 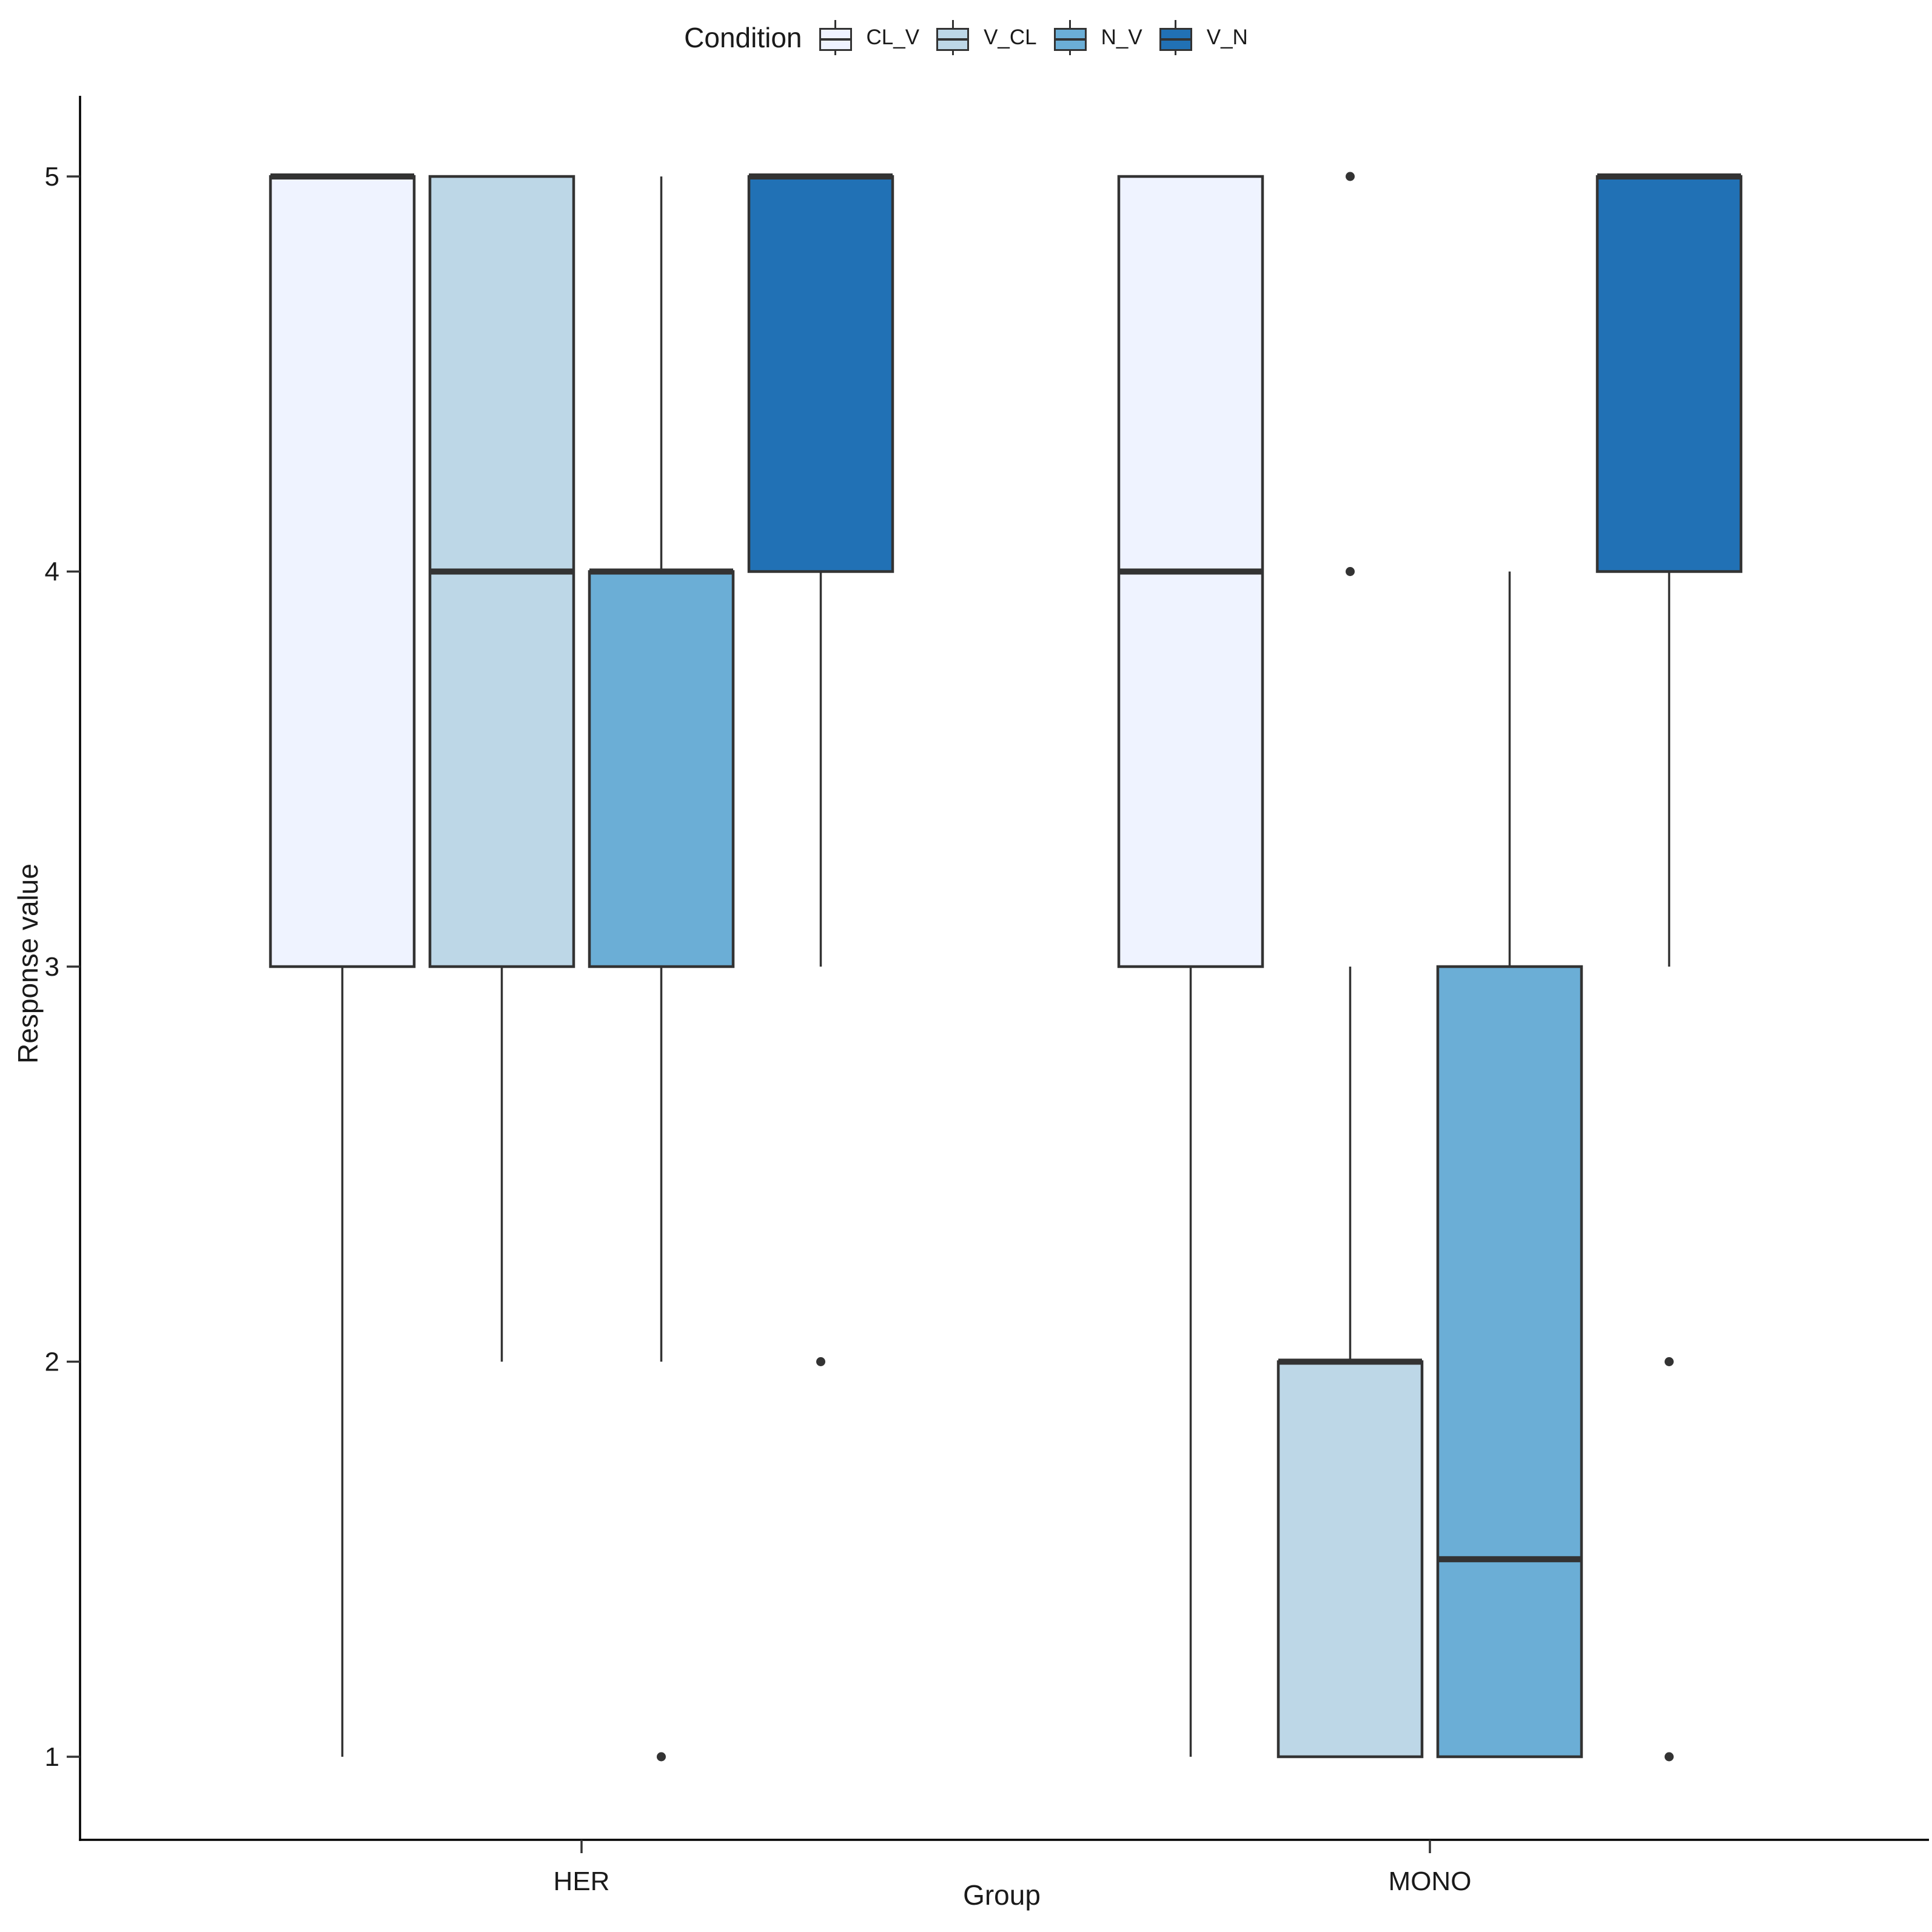 What do you see at coordinates (893, 37) in the screenshot?
I see `legend-label-CL_V: CL_V` at bounding box center [893, 37].